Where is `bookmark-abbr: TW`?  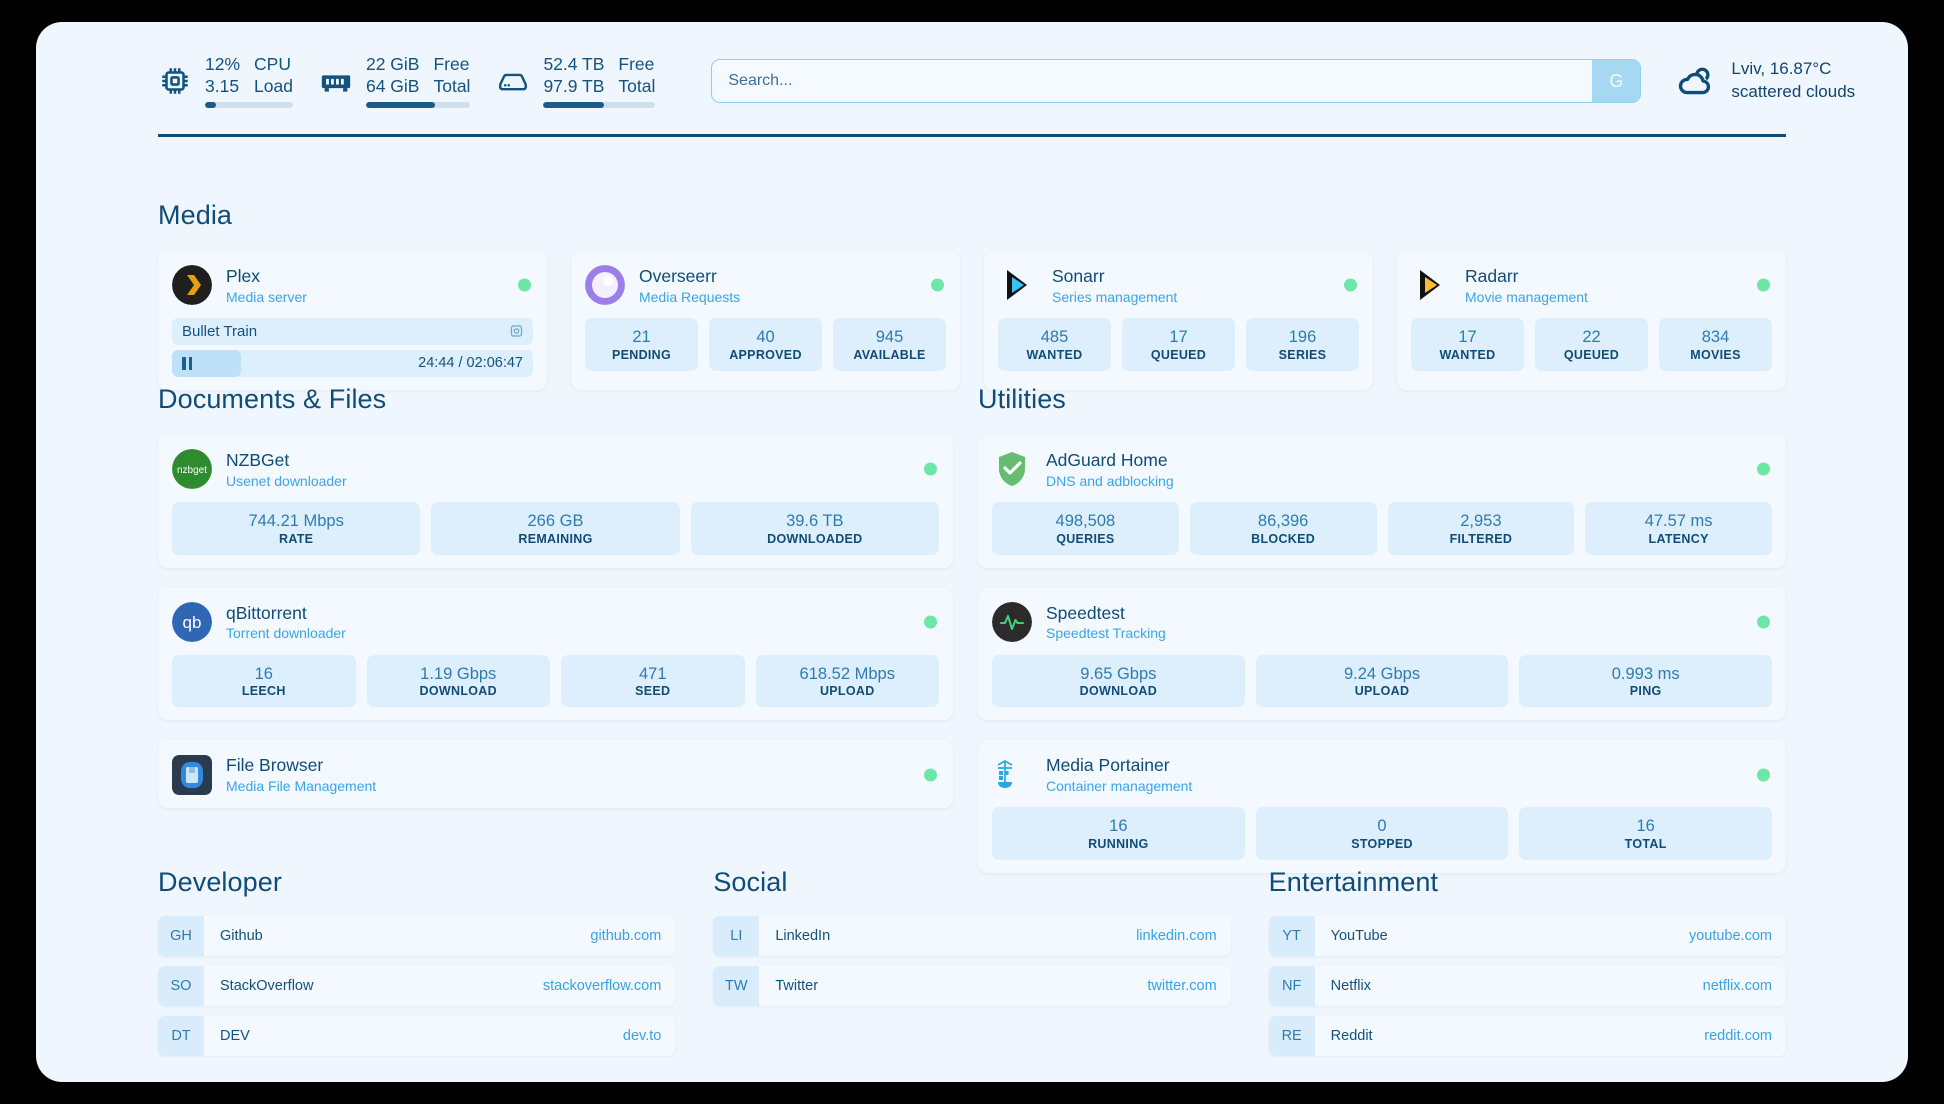 bookmark-abbr: TW is located at coordinates (736, 986).